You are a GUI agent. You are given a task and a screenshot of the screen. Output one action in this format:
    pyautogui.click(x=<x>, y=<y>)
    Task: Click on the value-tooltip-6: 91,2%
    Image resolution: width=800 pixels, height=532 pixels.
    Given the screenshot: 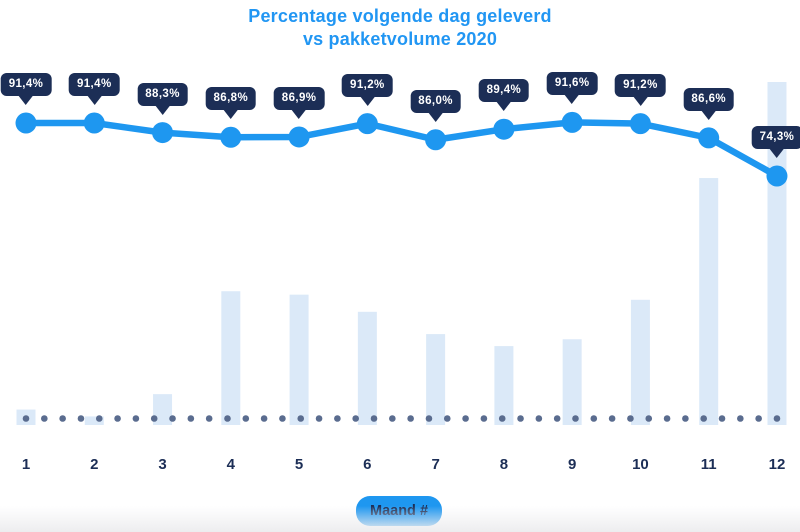 What is the action you would take?
    pyautogui.click(x=367, y=85)
    